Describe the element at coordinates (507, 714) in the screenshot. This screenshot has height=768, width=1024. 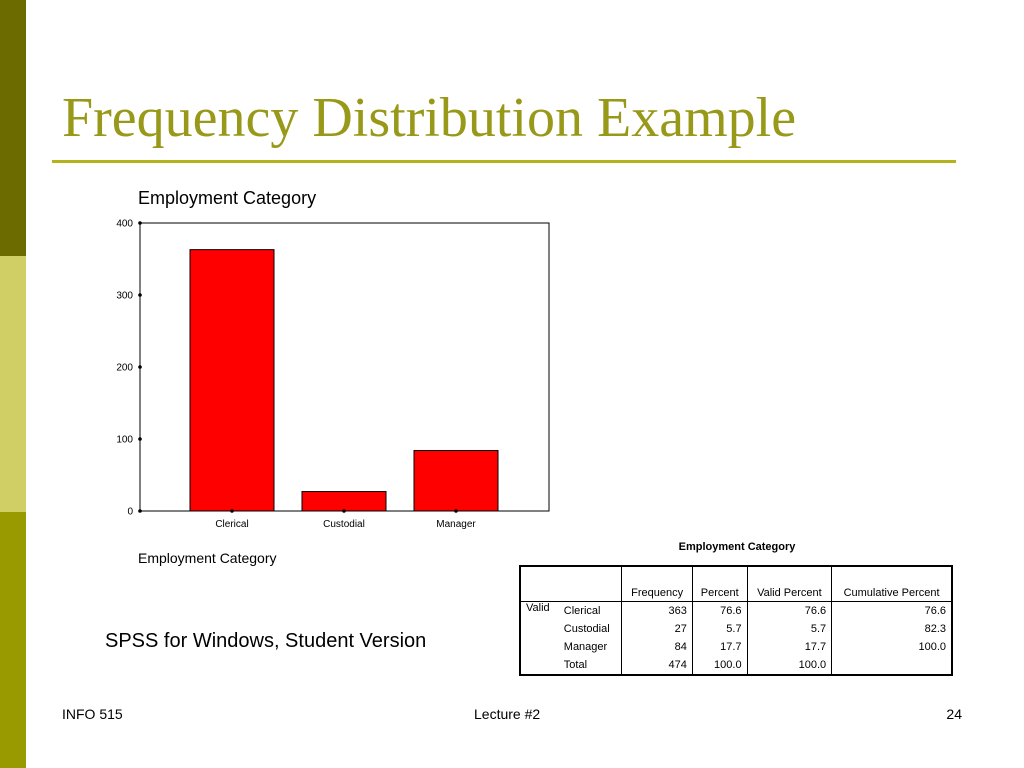
I see `footer-lecture: Lecture #2` at that location.